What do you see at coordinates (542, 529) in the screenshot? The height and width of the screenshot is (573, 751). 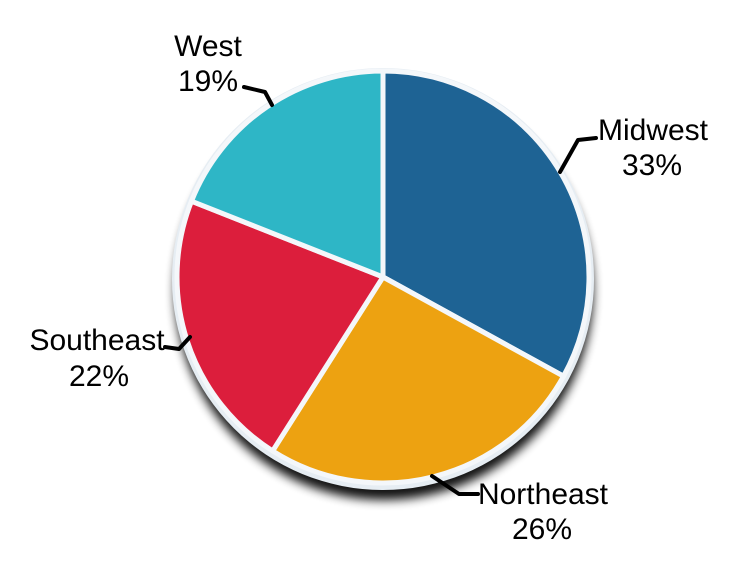 I see `label-northeast-pct: 26%` at bounding box center [542, 529].